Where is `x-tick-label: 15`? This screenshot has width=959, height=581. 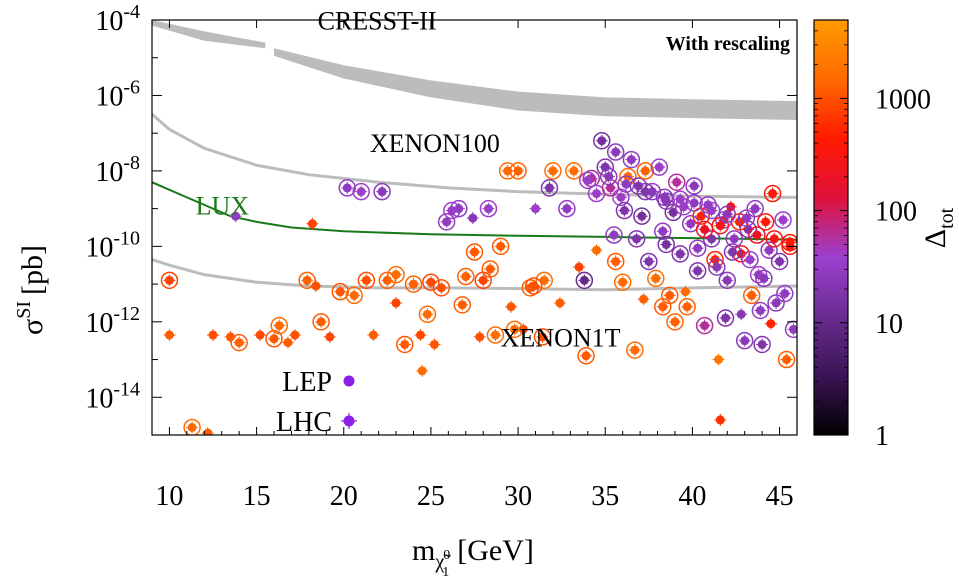
x-tick-label: 15 is located at coordinates (257, 496).